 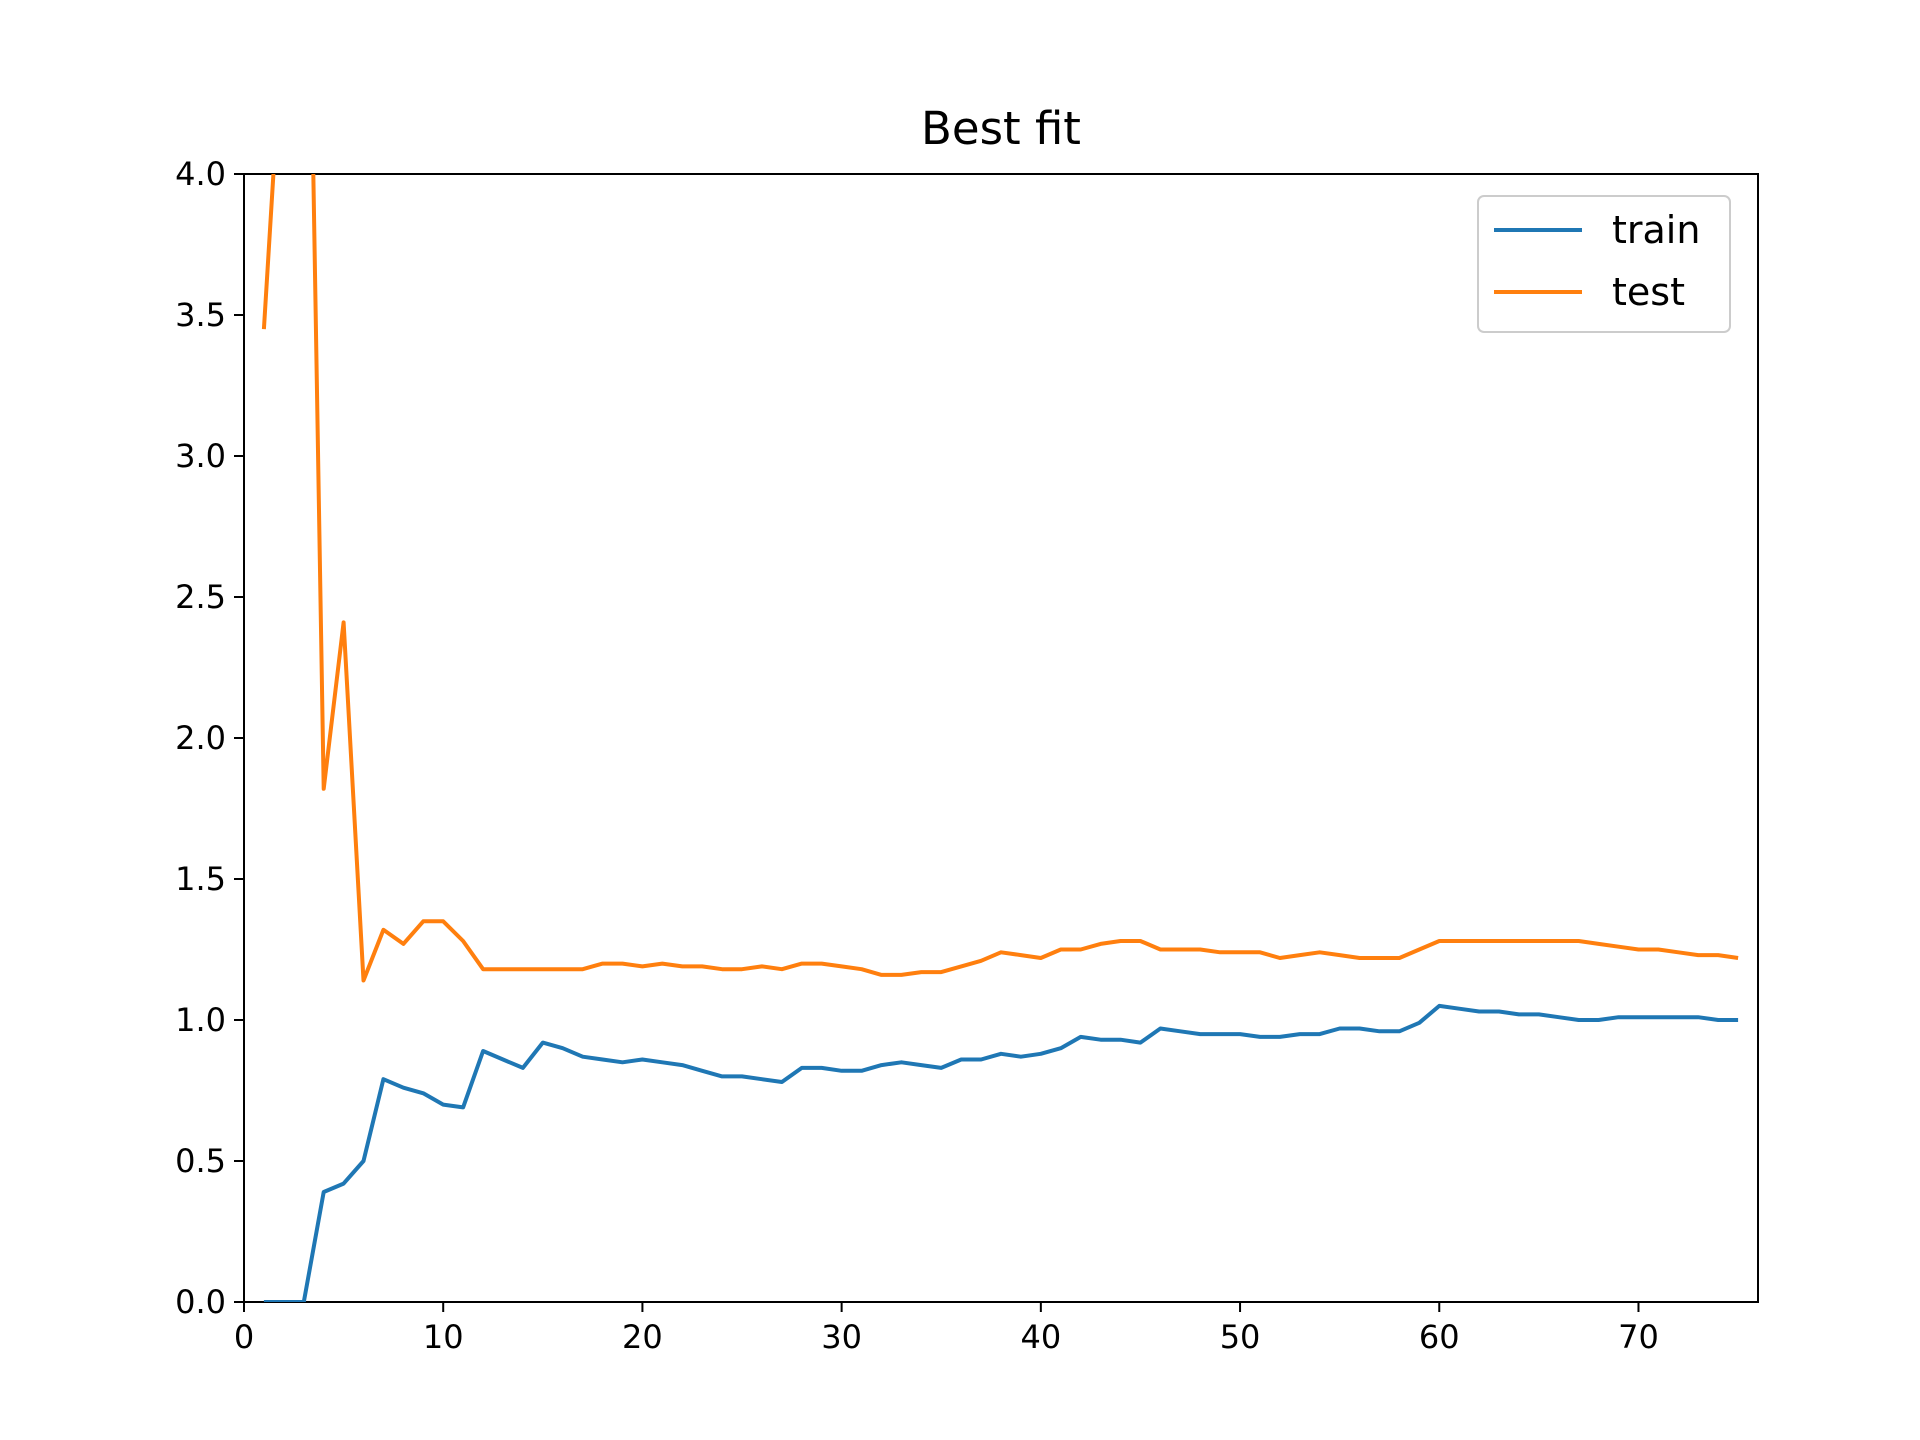 What do you see at coordinates (200, 174) in the screenshot?
I see `y-tick-label: 4.0` at bounding box center [200, 174].